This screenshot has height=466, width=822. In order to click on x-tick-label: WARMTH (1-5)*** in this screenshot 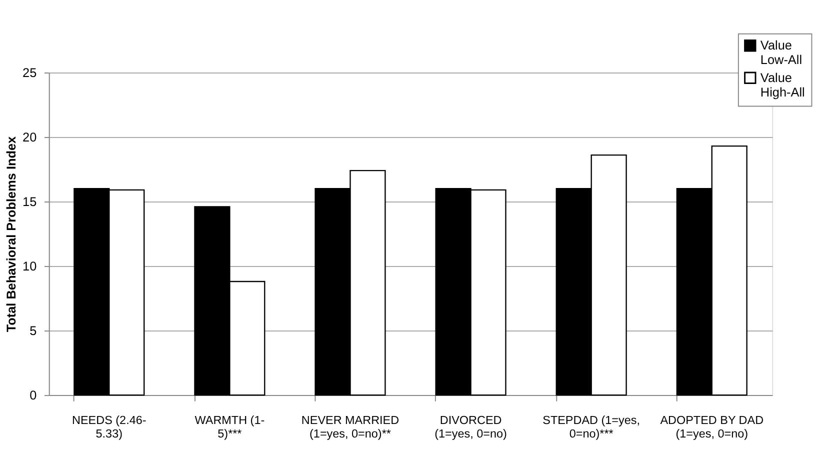, I will do `click(229, 427)`.